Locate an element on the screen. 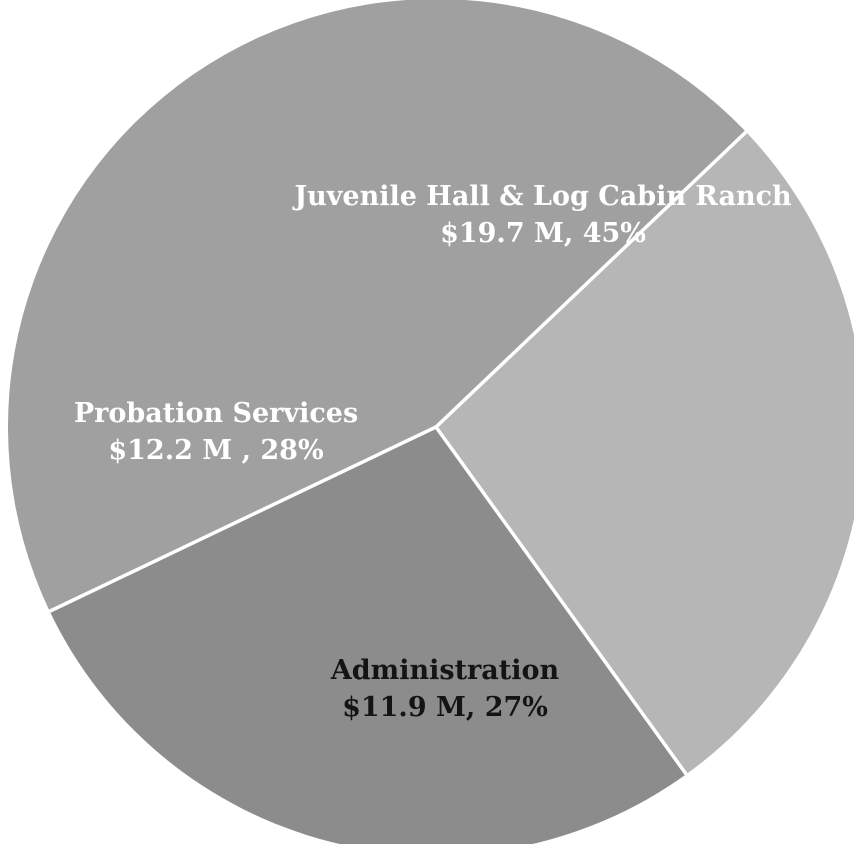 The width and height of the screenshot is (854, 844). slice-label-probation-services: Probation Services $12.2 M , 28% is located at coordinates (216, 432).